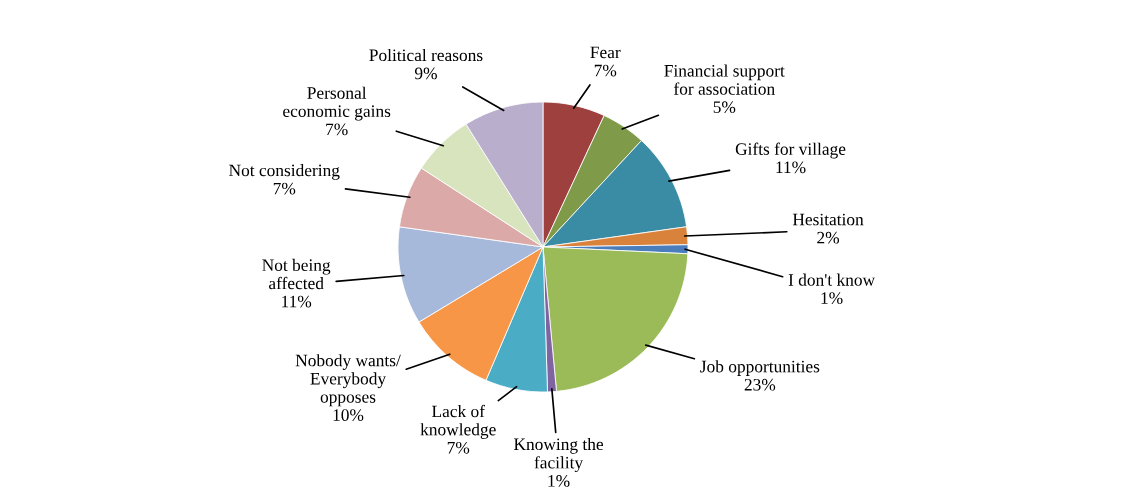  What do you see at coordinates (558, 455) in the screenshot?
I see `slice-label: Knowing the facility` at bounding box center [558, 455].